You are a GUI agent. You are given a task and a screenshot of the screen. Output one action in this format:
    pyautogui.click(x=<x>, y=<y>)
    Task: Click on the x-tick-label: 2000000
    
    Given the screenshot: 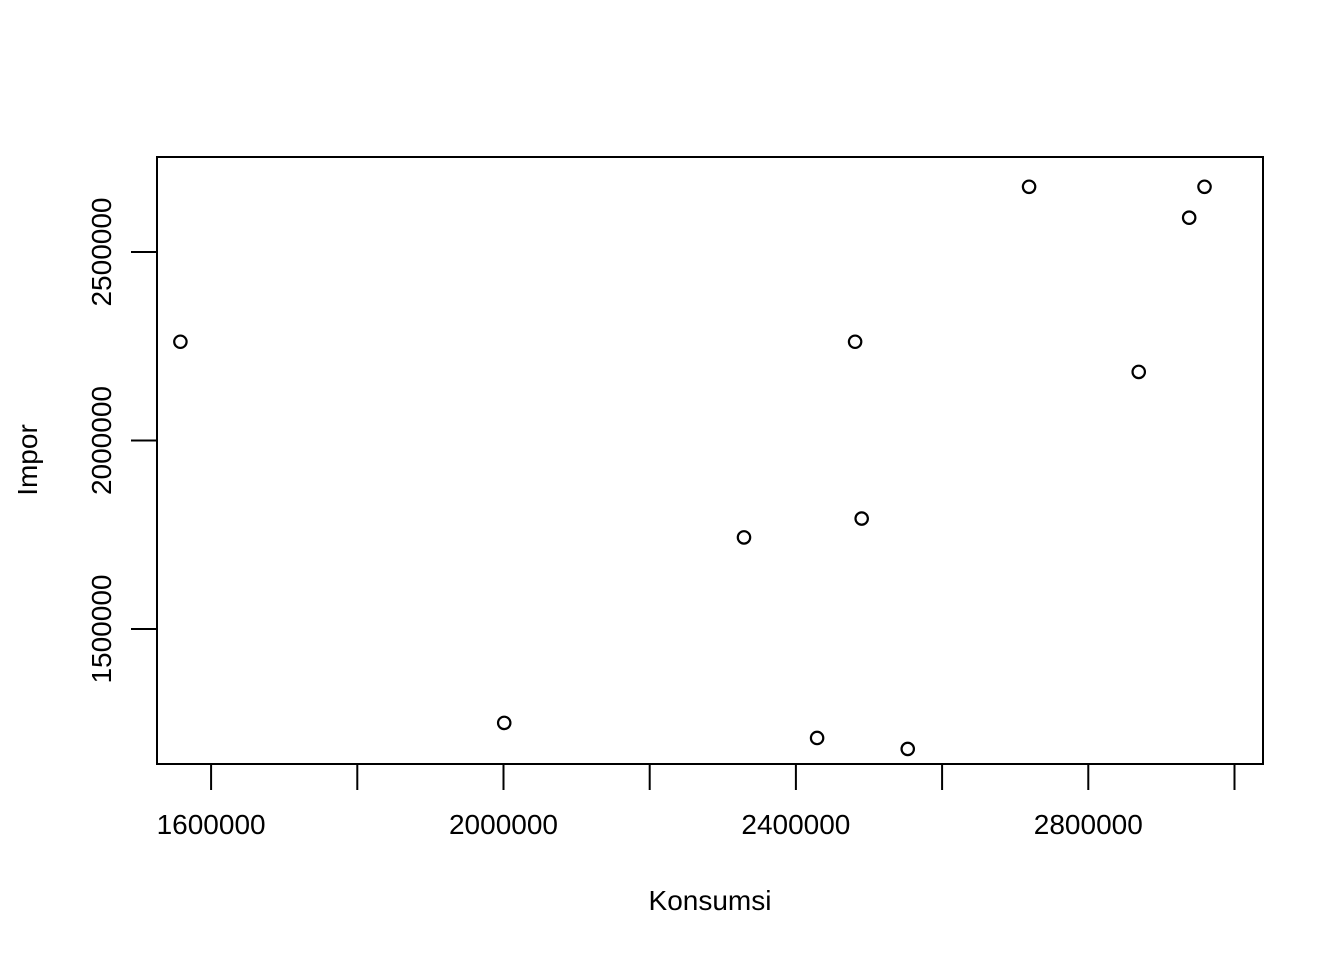 What is the action you would take?
    pyautogui.click(x=503, y=824)
    